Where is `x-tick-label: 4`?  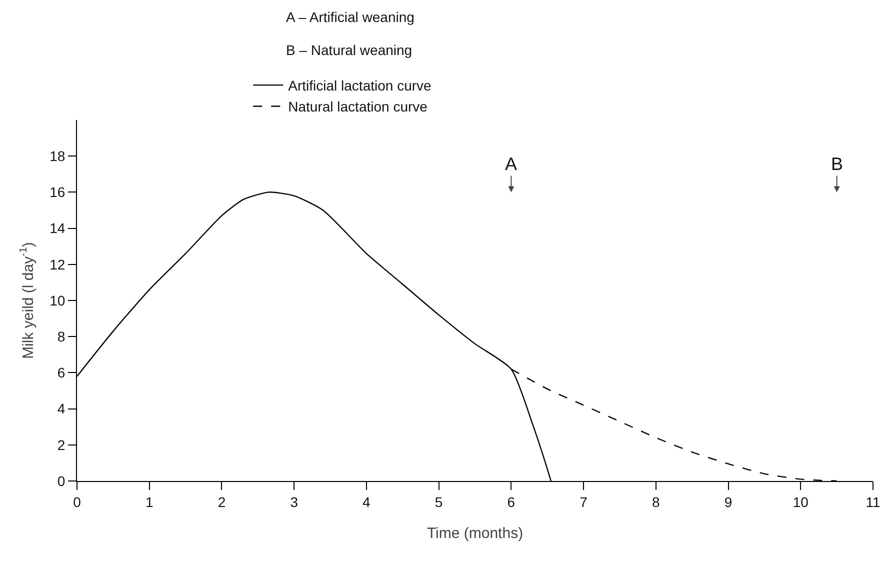 x-tick-label: 4 is located at coordinates (366, 502).